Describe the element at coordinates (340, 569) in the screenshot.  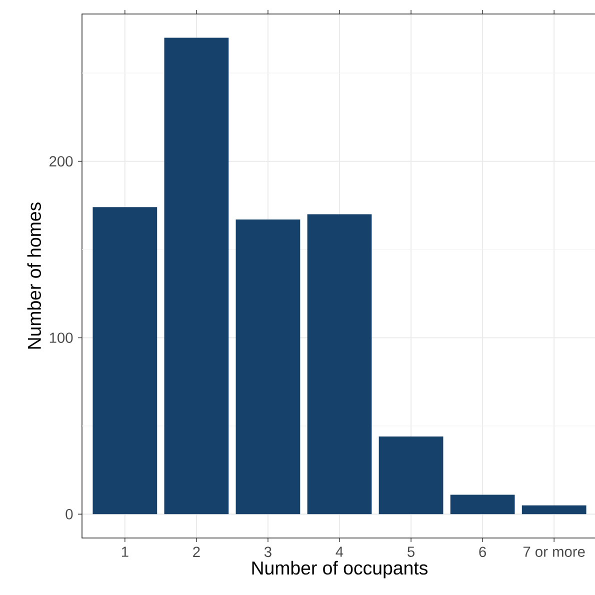
I see `x-axis-title: Number of occupants` at that location.